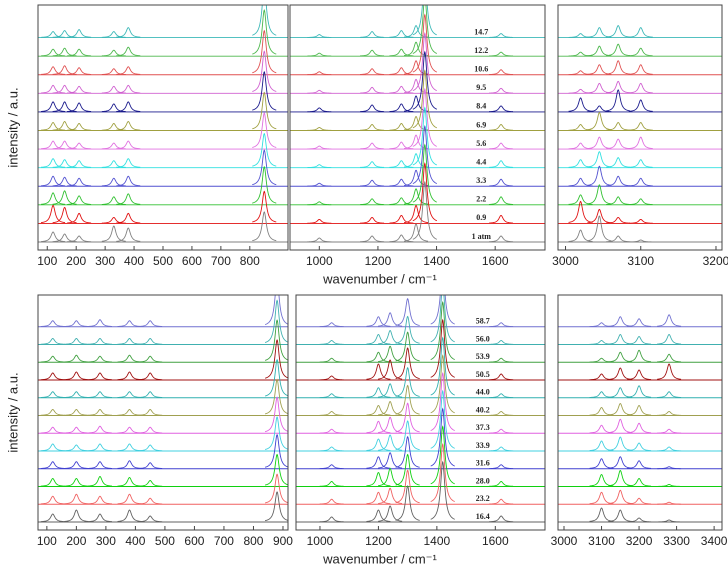 This screenshot has width=728, height=580. Describe the element at coordinates (163, 409) in the screenshot. I see `panel` at that location.